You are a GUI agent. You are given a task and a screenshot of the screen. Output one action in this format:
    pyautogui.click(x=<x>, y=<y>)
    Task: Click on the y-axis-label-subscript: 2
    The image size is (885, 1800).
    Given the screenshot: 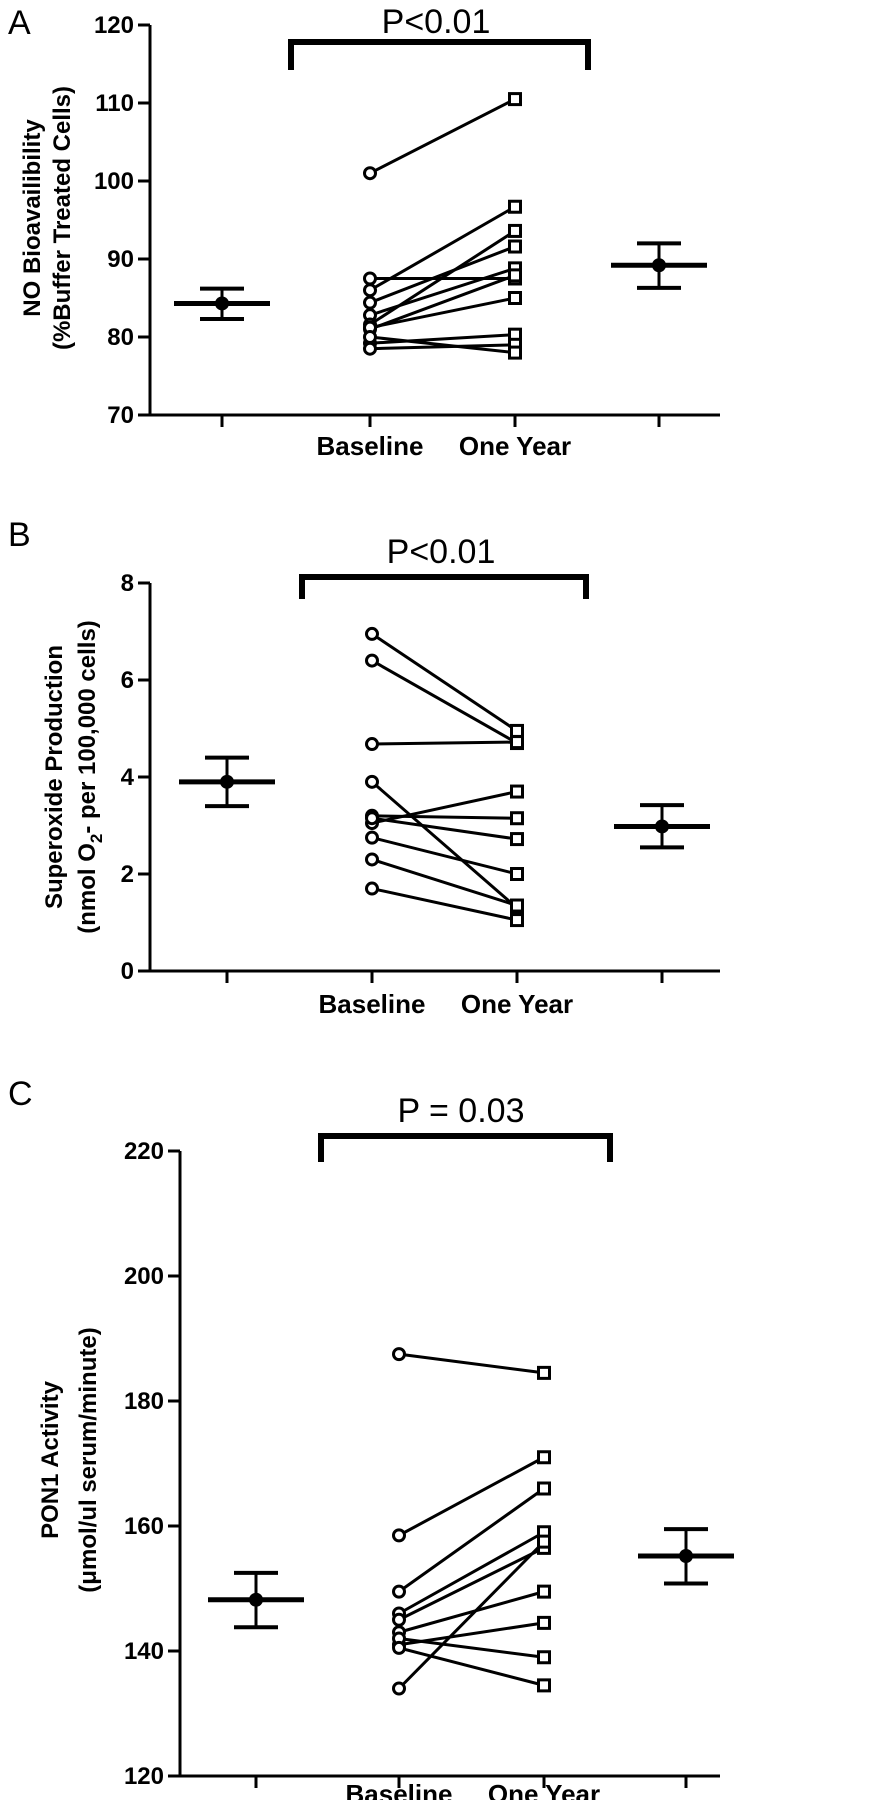 What is the action you would take?
    pyautogui.click(x=96, y=838)
    